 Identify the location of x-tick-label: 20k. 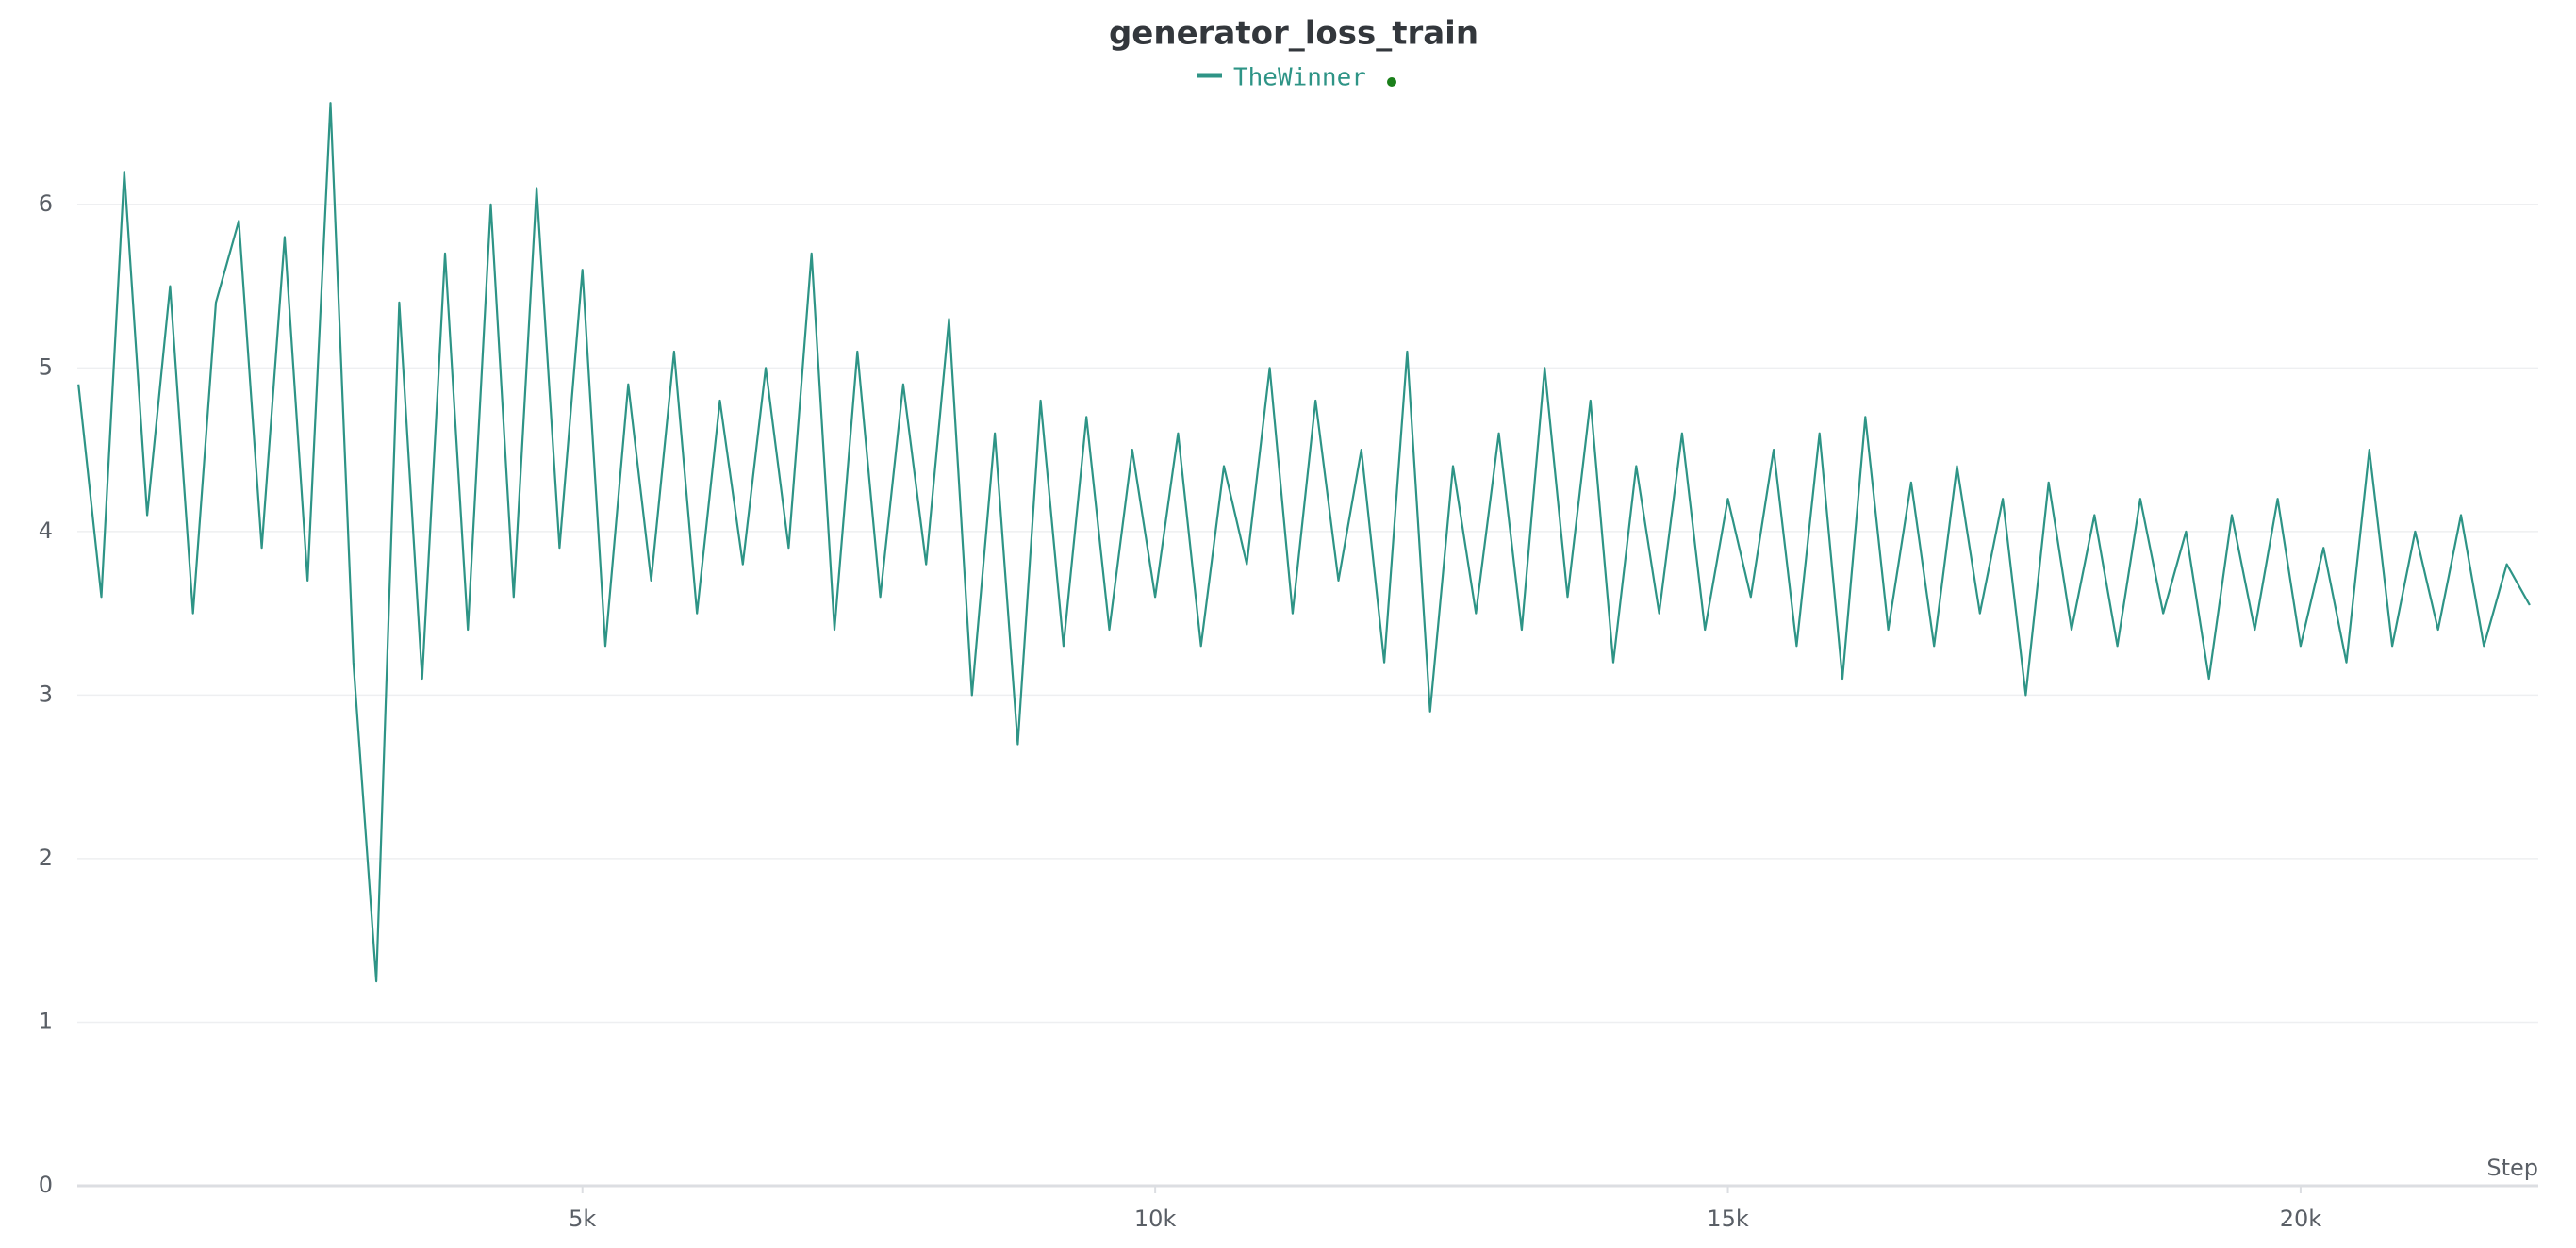
(2301, 1219).